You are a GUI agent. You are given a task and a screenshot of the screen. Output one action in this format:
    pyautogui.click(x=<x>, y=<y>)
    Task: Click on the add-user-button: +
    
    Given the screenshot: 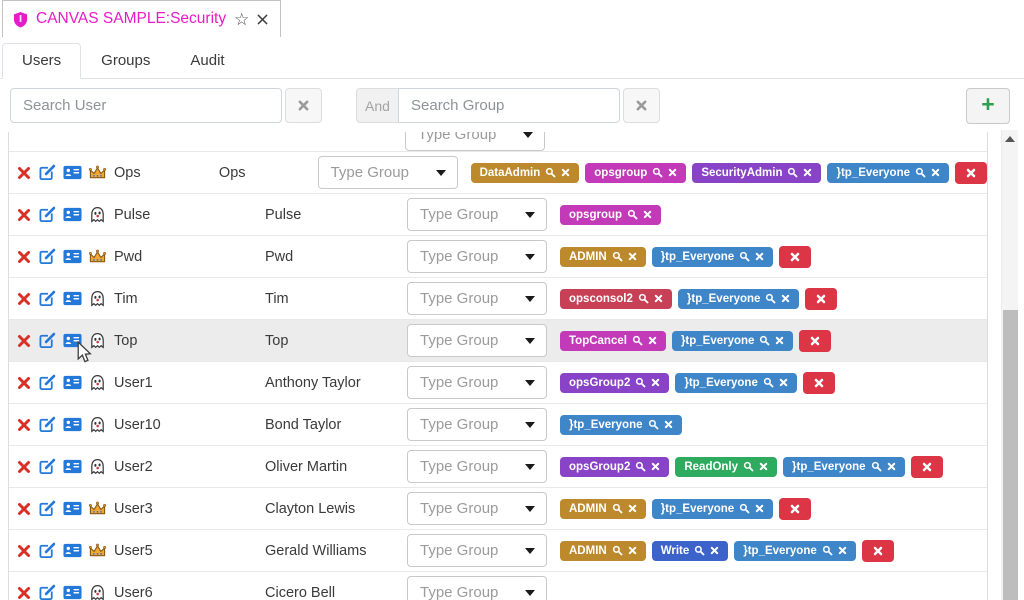 What is the action you would take?
    pyautogui.click(x=988, y=105)
    